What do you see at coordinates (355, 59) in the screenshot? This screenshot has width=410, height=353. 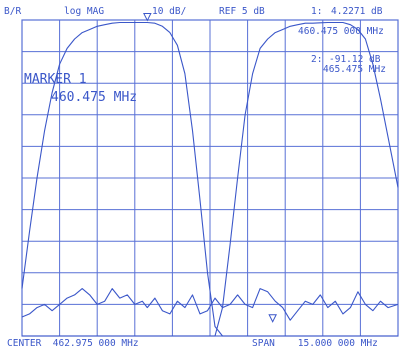 I see `marker2-readout-value: -91.12 dB` at bounding box center [355, 59].